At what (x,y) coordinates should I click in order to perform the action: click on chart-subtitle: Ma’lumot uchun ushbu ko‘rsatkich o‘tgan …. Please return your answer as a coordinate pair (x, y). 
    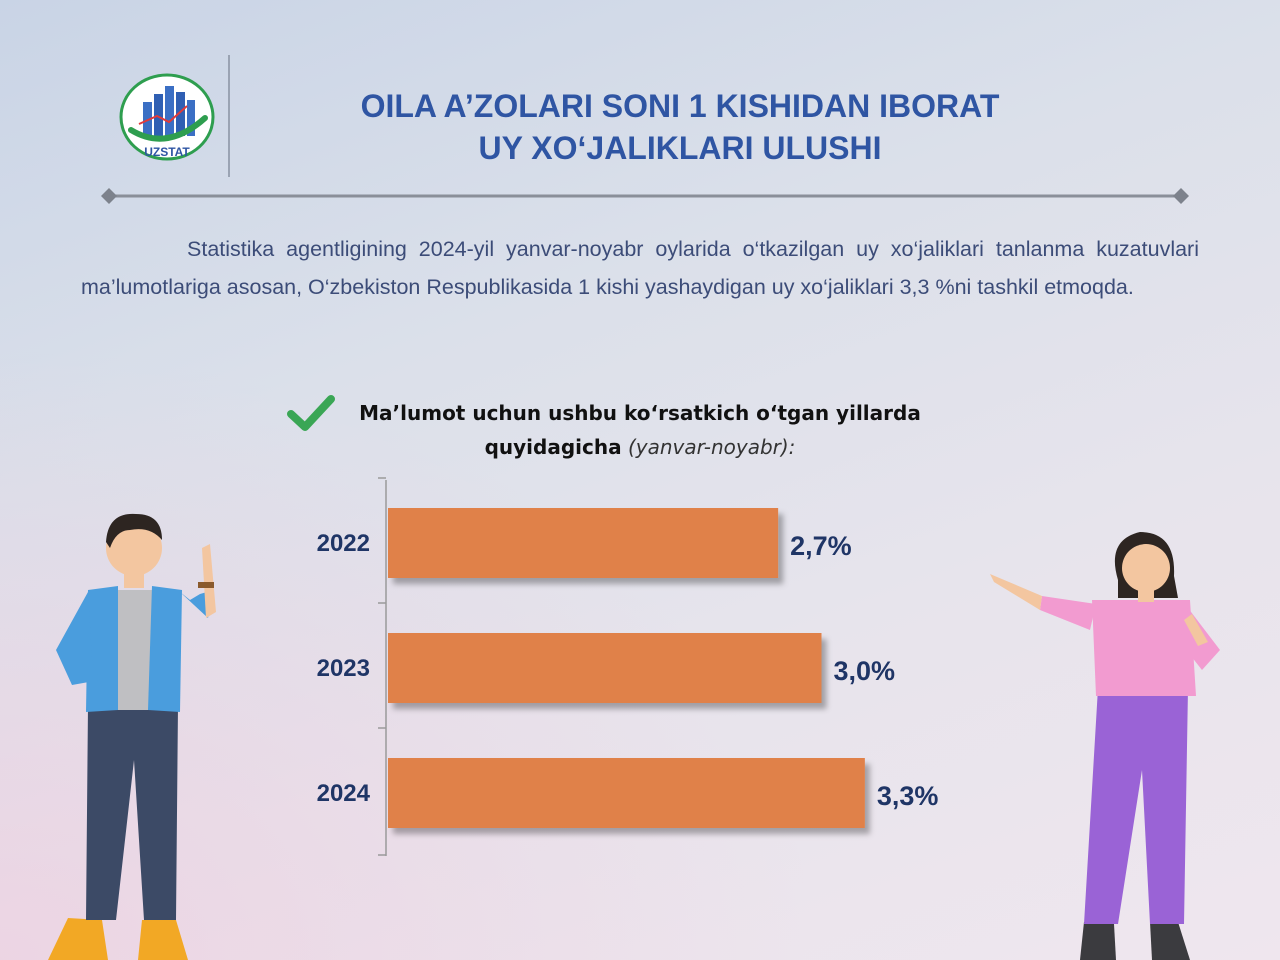
    Looking at the image, I should click on (640, 430).